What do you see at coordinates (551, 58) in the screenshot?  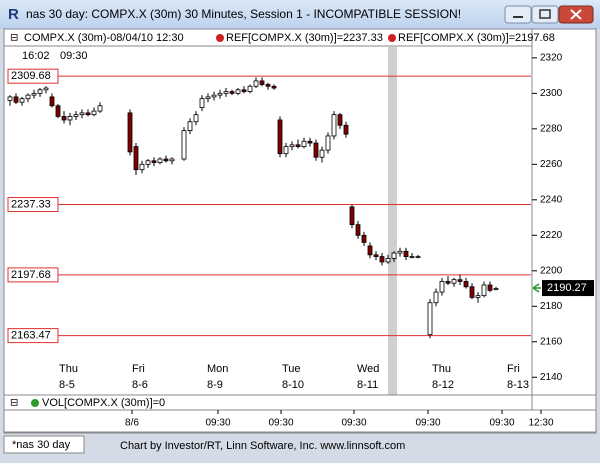 I see `y-tick-label: 2320` at bounding box center [551, 58].